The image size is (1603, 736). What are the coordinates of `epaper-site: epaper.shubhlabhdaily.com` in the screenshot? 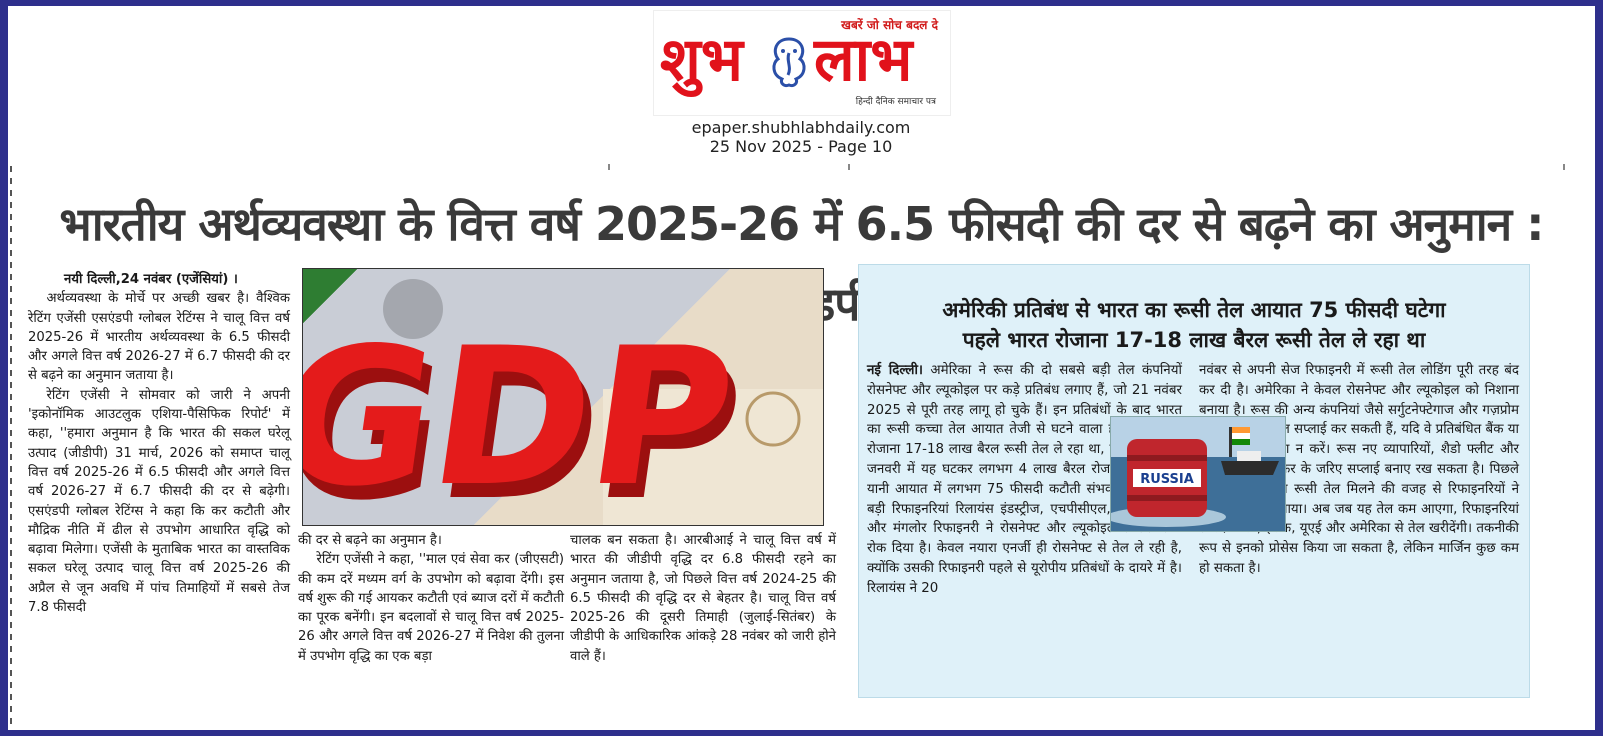 It's located at (801, 127).